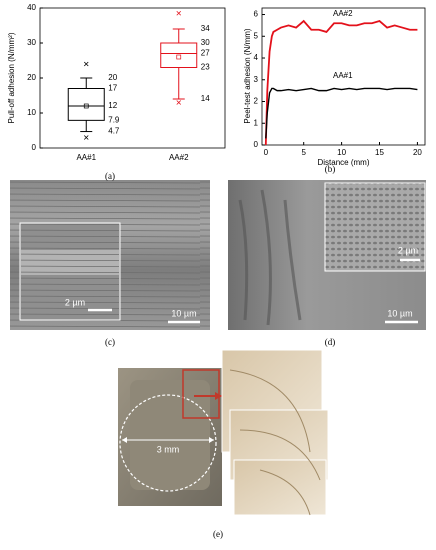 This screenshot has height=550, width=436. What do you see at coordinates (256, 101) in the screenshot?
I see `y-tick-label: 2` at bounding box center [256, 101].